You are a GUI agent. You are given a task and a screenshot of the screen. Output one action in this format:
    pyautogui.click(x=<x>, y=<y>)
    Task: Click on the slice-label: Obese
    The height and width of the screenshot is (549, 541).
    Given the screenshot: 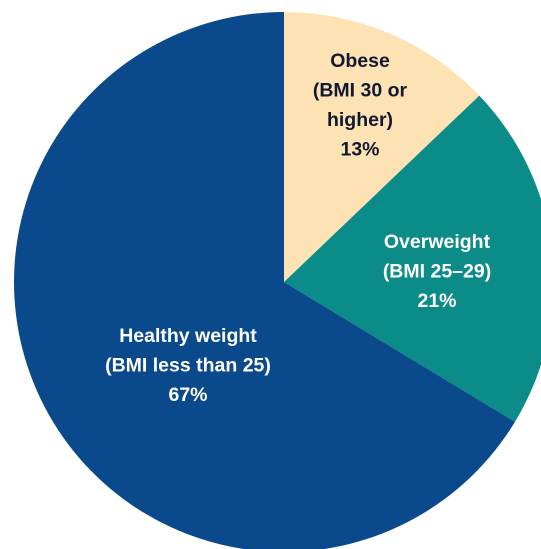 What is the action you would take?
    pyautogui.click(x=360, y=61)
    